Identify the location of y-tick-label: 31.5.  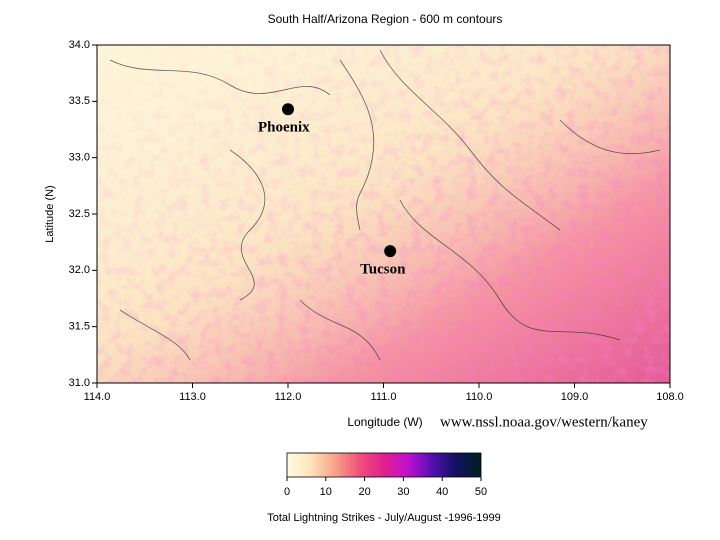
(79, 327).